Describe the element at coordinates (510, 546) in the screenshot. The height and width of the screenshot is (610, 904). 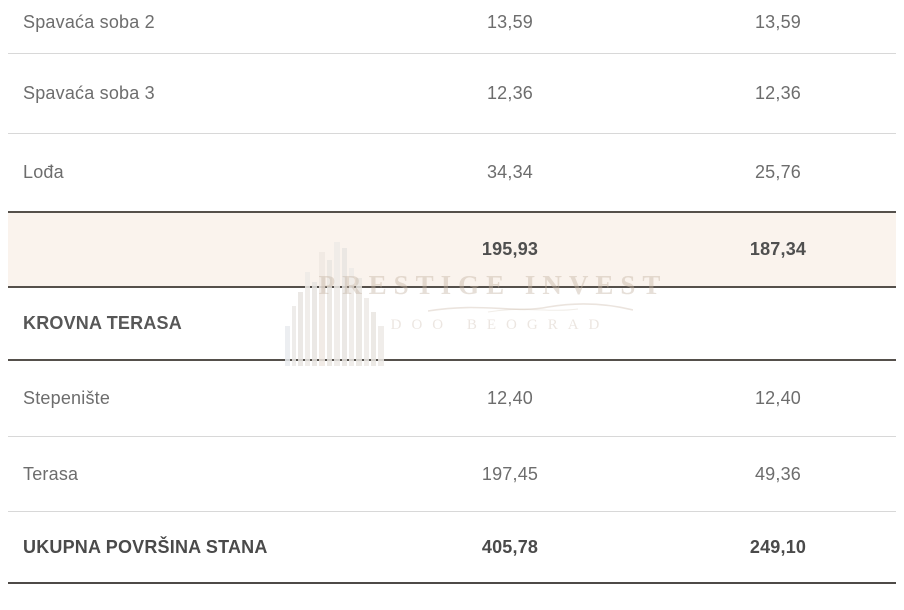
I see `area-value-1: 405,78` at that location.